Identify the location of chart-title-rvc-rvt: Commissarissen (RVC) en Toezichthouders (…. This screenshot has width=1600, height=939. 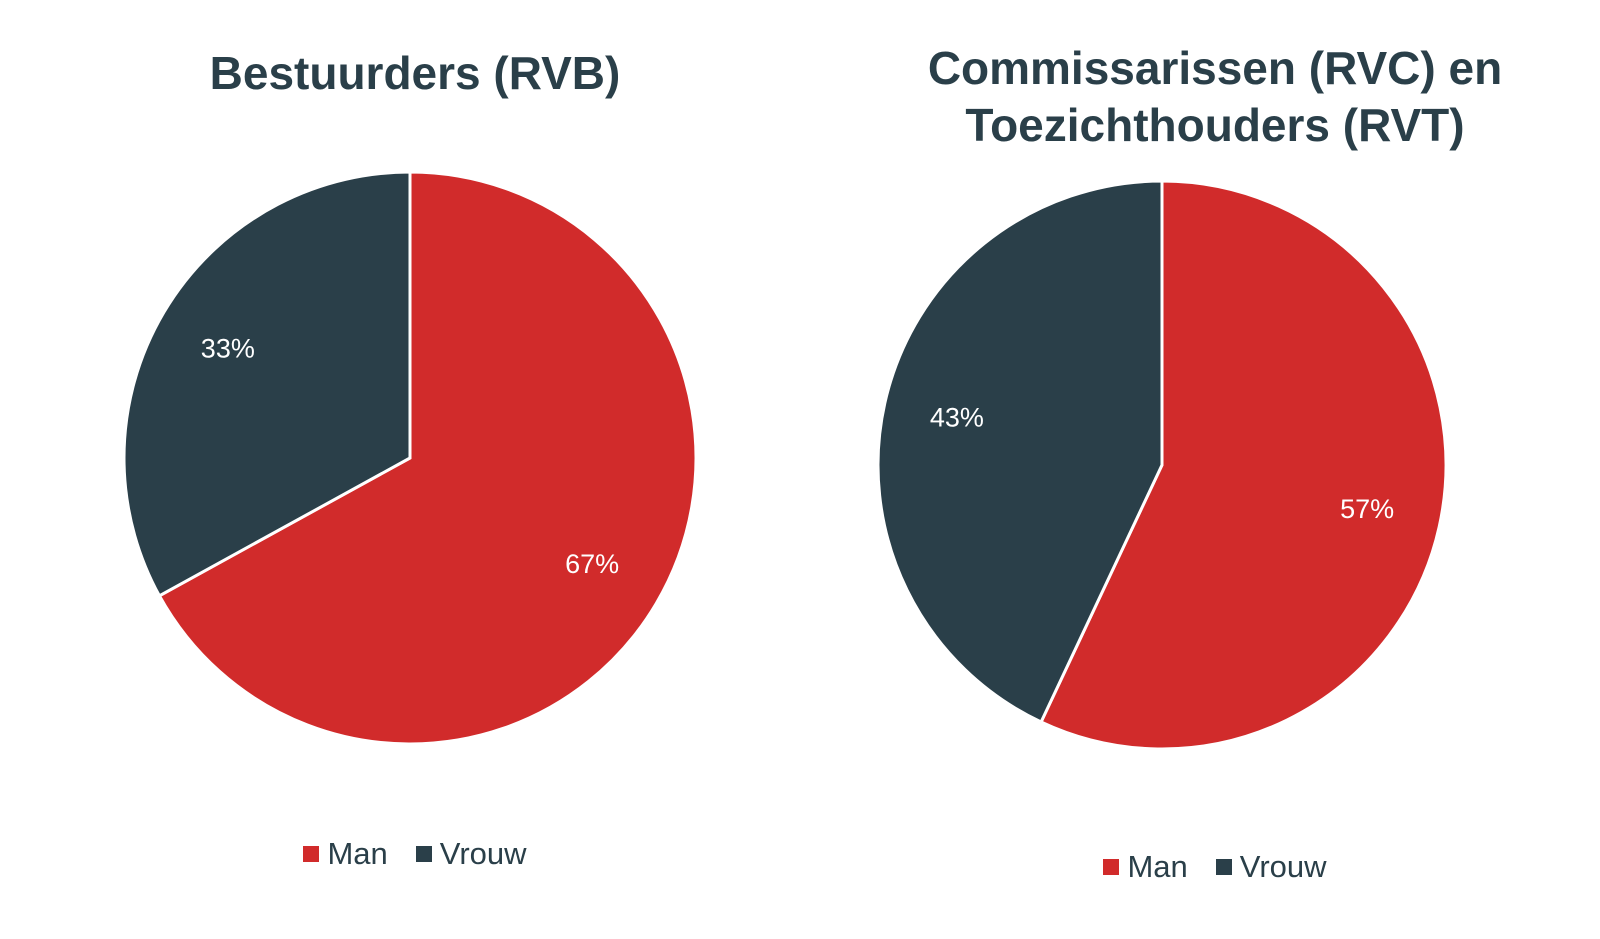
(1215, 96).